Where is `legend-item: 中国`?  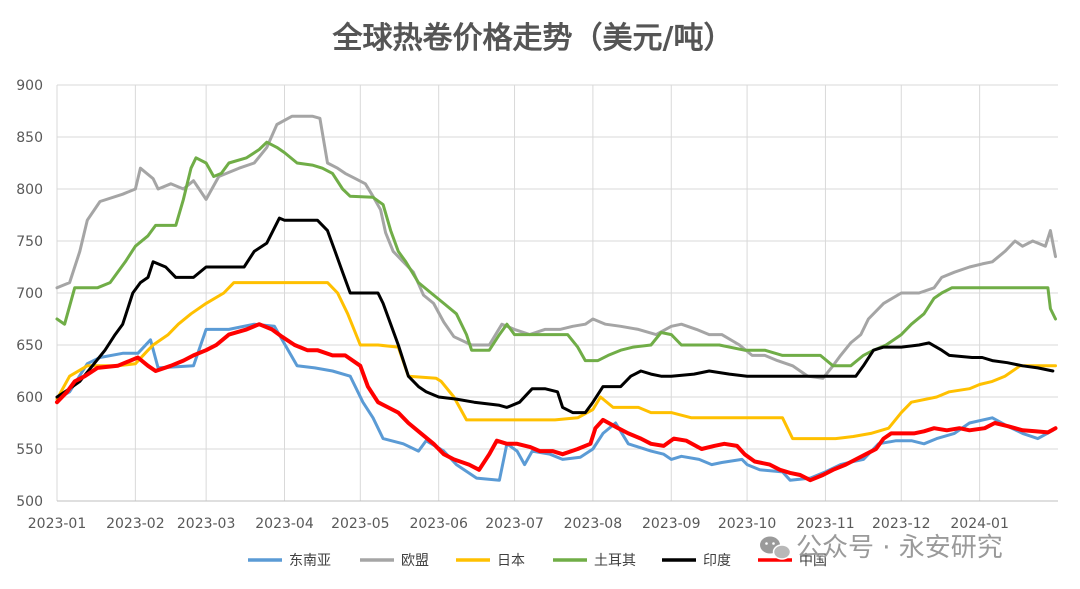
legend-item: 中国 is located at coordinates (792, 561).